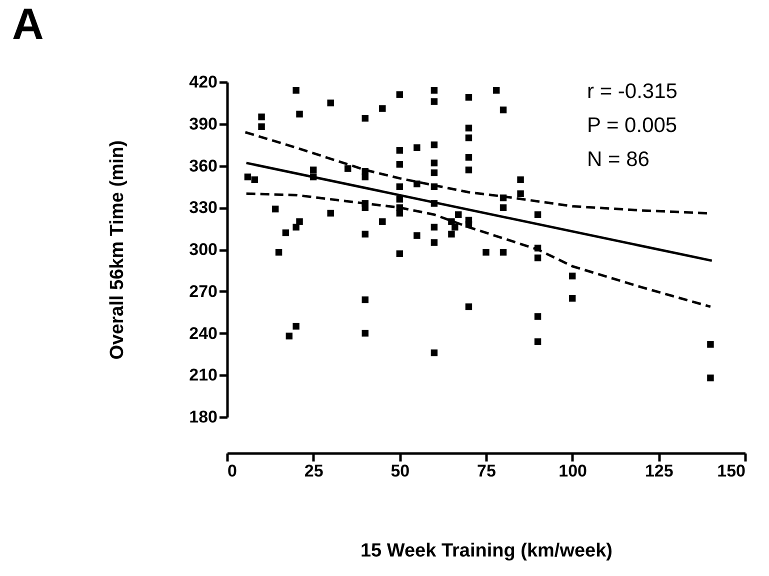 Image resolution: width=769 pixels, height=576 pixels. What do you see at coordinates (573, 471) in the screenshot?
I see `x-tick-label: 100` at bounding box center [573, 471].